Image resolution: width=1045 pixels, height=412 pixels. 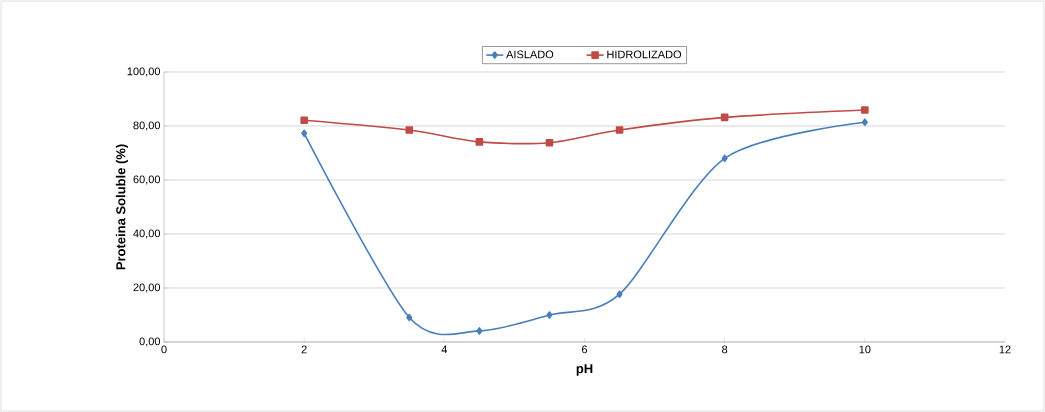 What do you see at coordinates (147, 234) in the screenshot?
I see `y-tick-label: 40,00` at bounding box center [147, 234].